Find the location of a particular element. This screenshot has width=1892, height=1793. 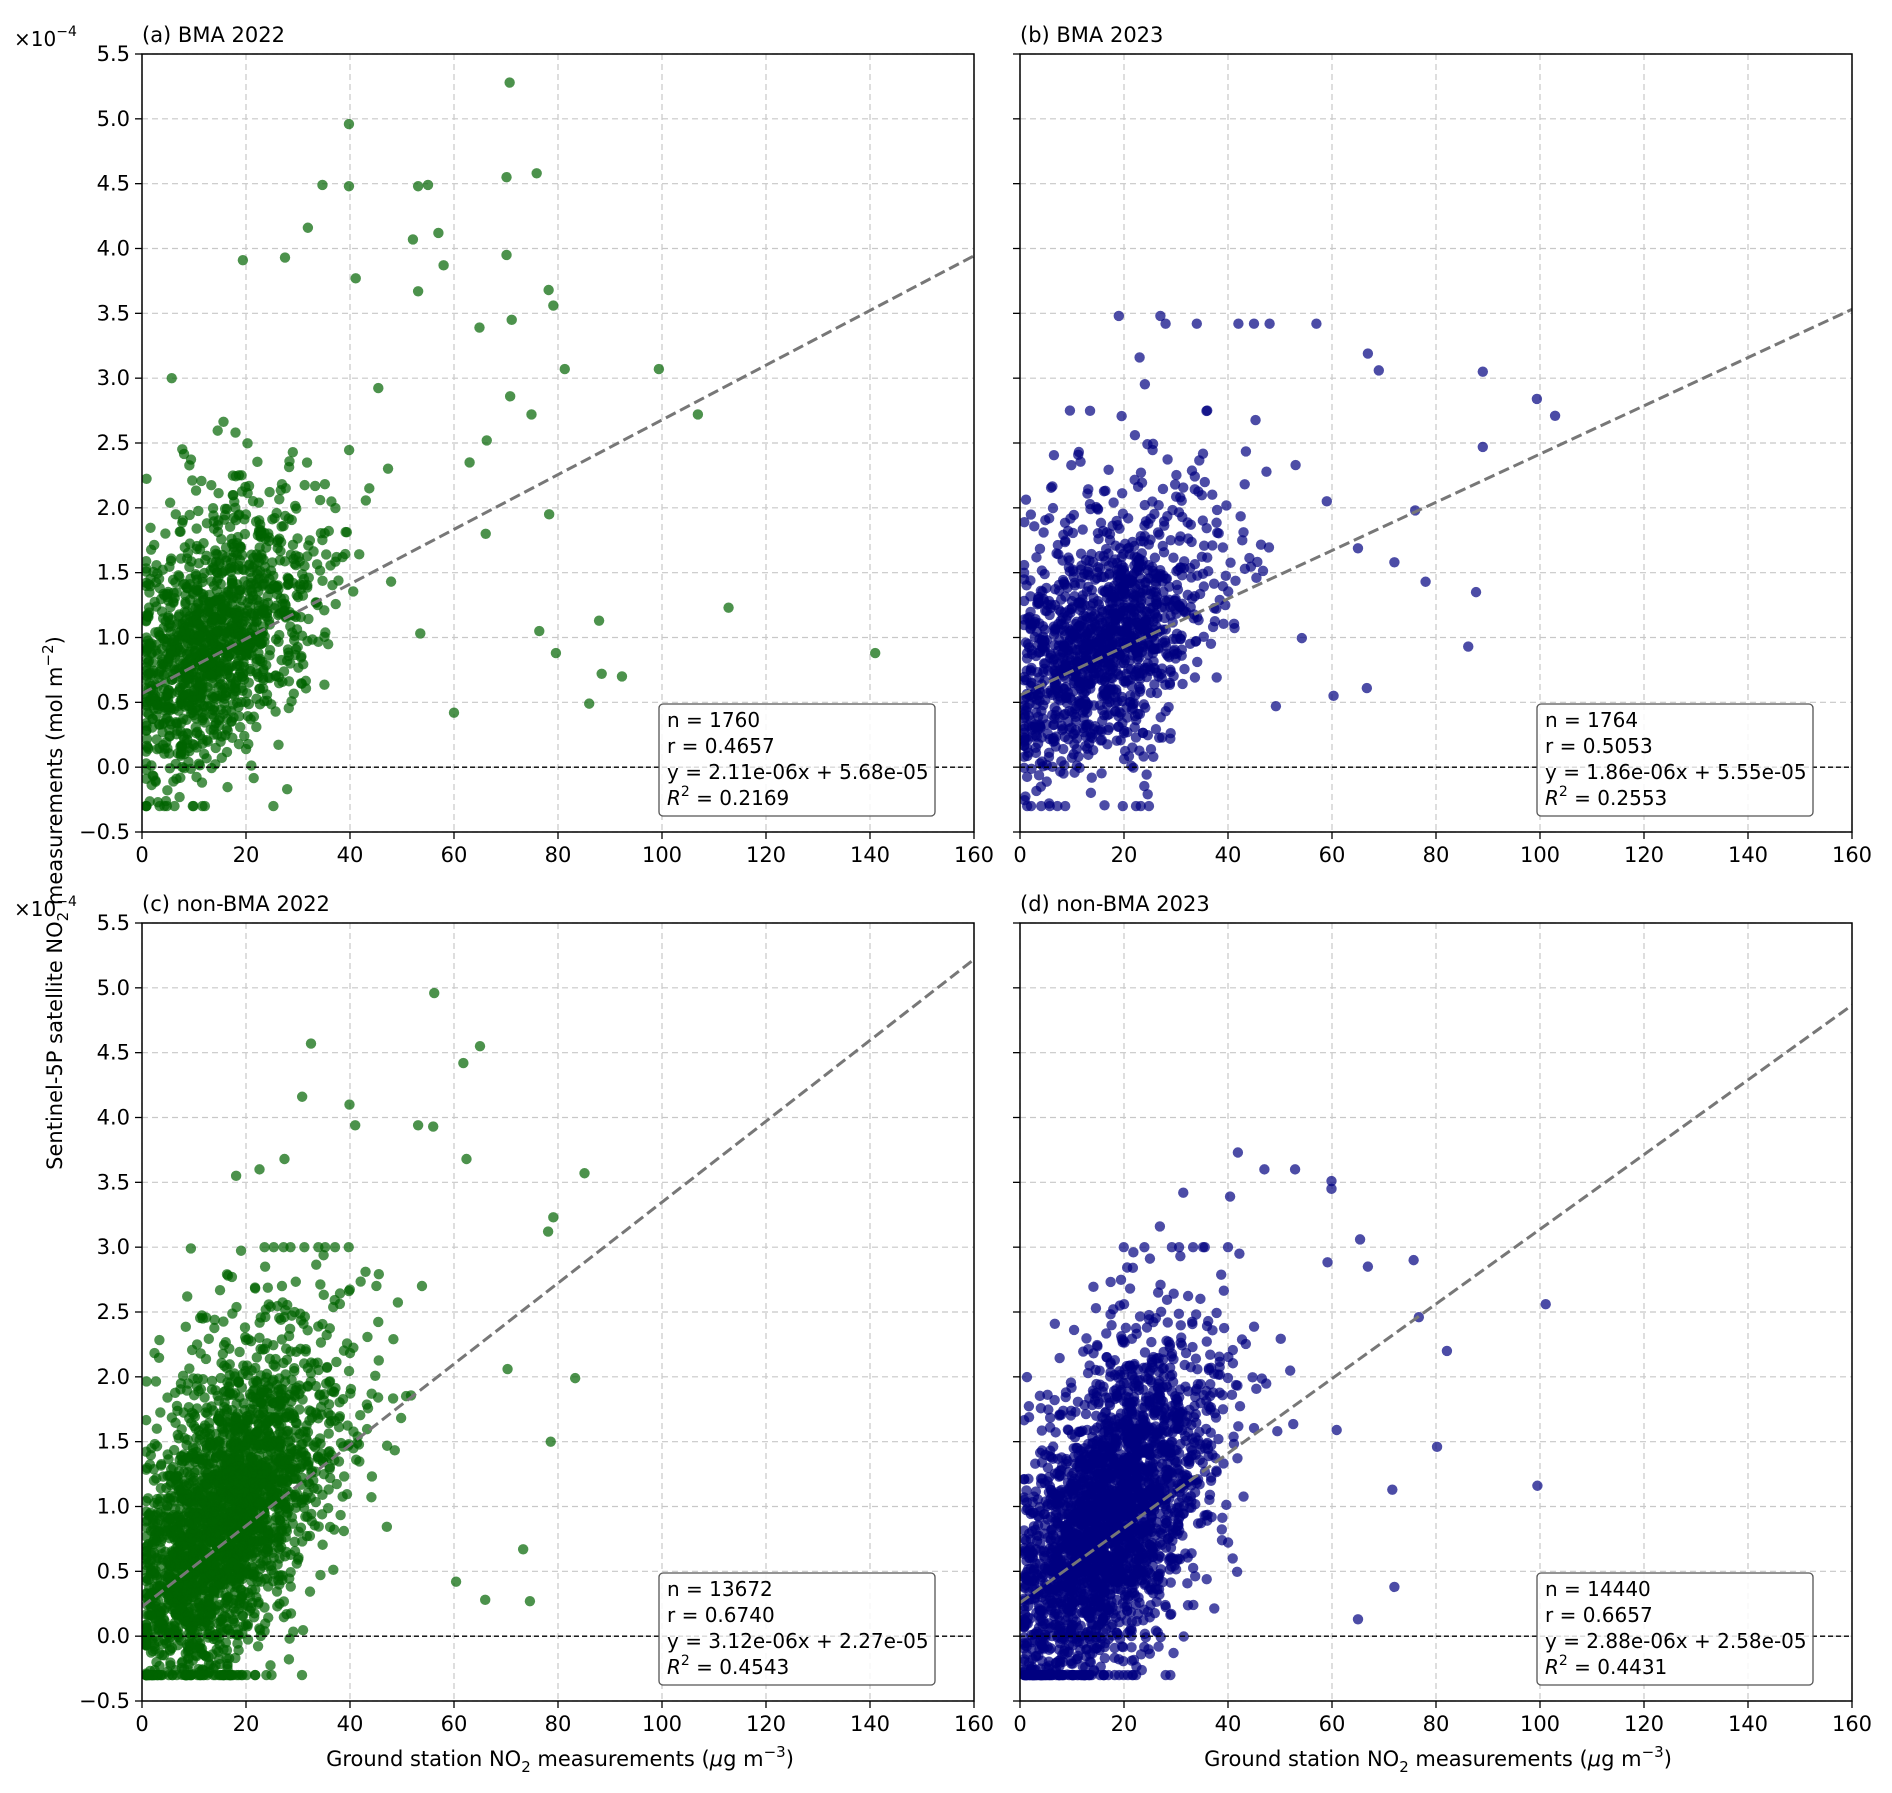

y-tick-label: 2.5 is located at coordinates (113, 443).